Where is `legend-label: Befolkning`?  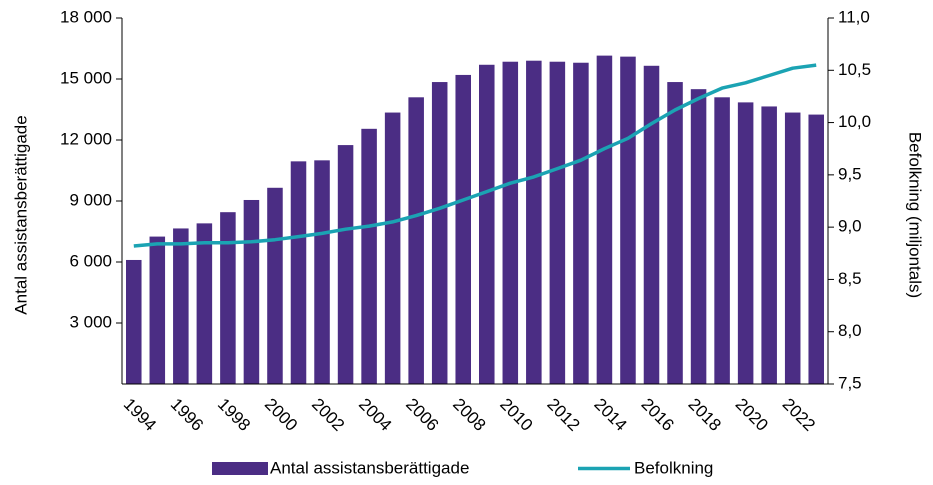 legend-label: Befolkning is located at coordinates (673, 467).